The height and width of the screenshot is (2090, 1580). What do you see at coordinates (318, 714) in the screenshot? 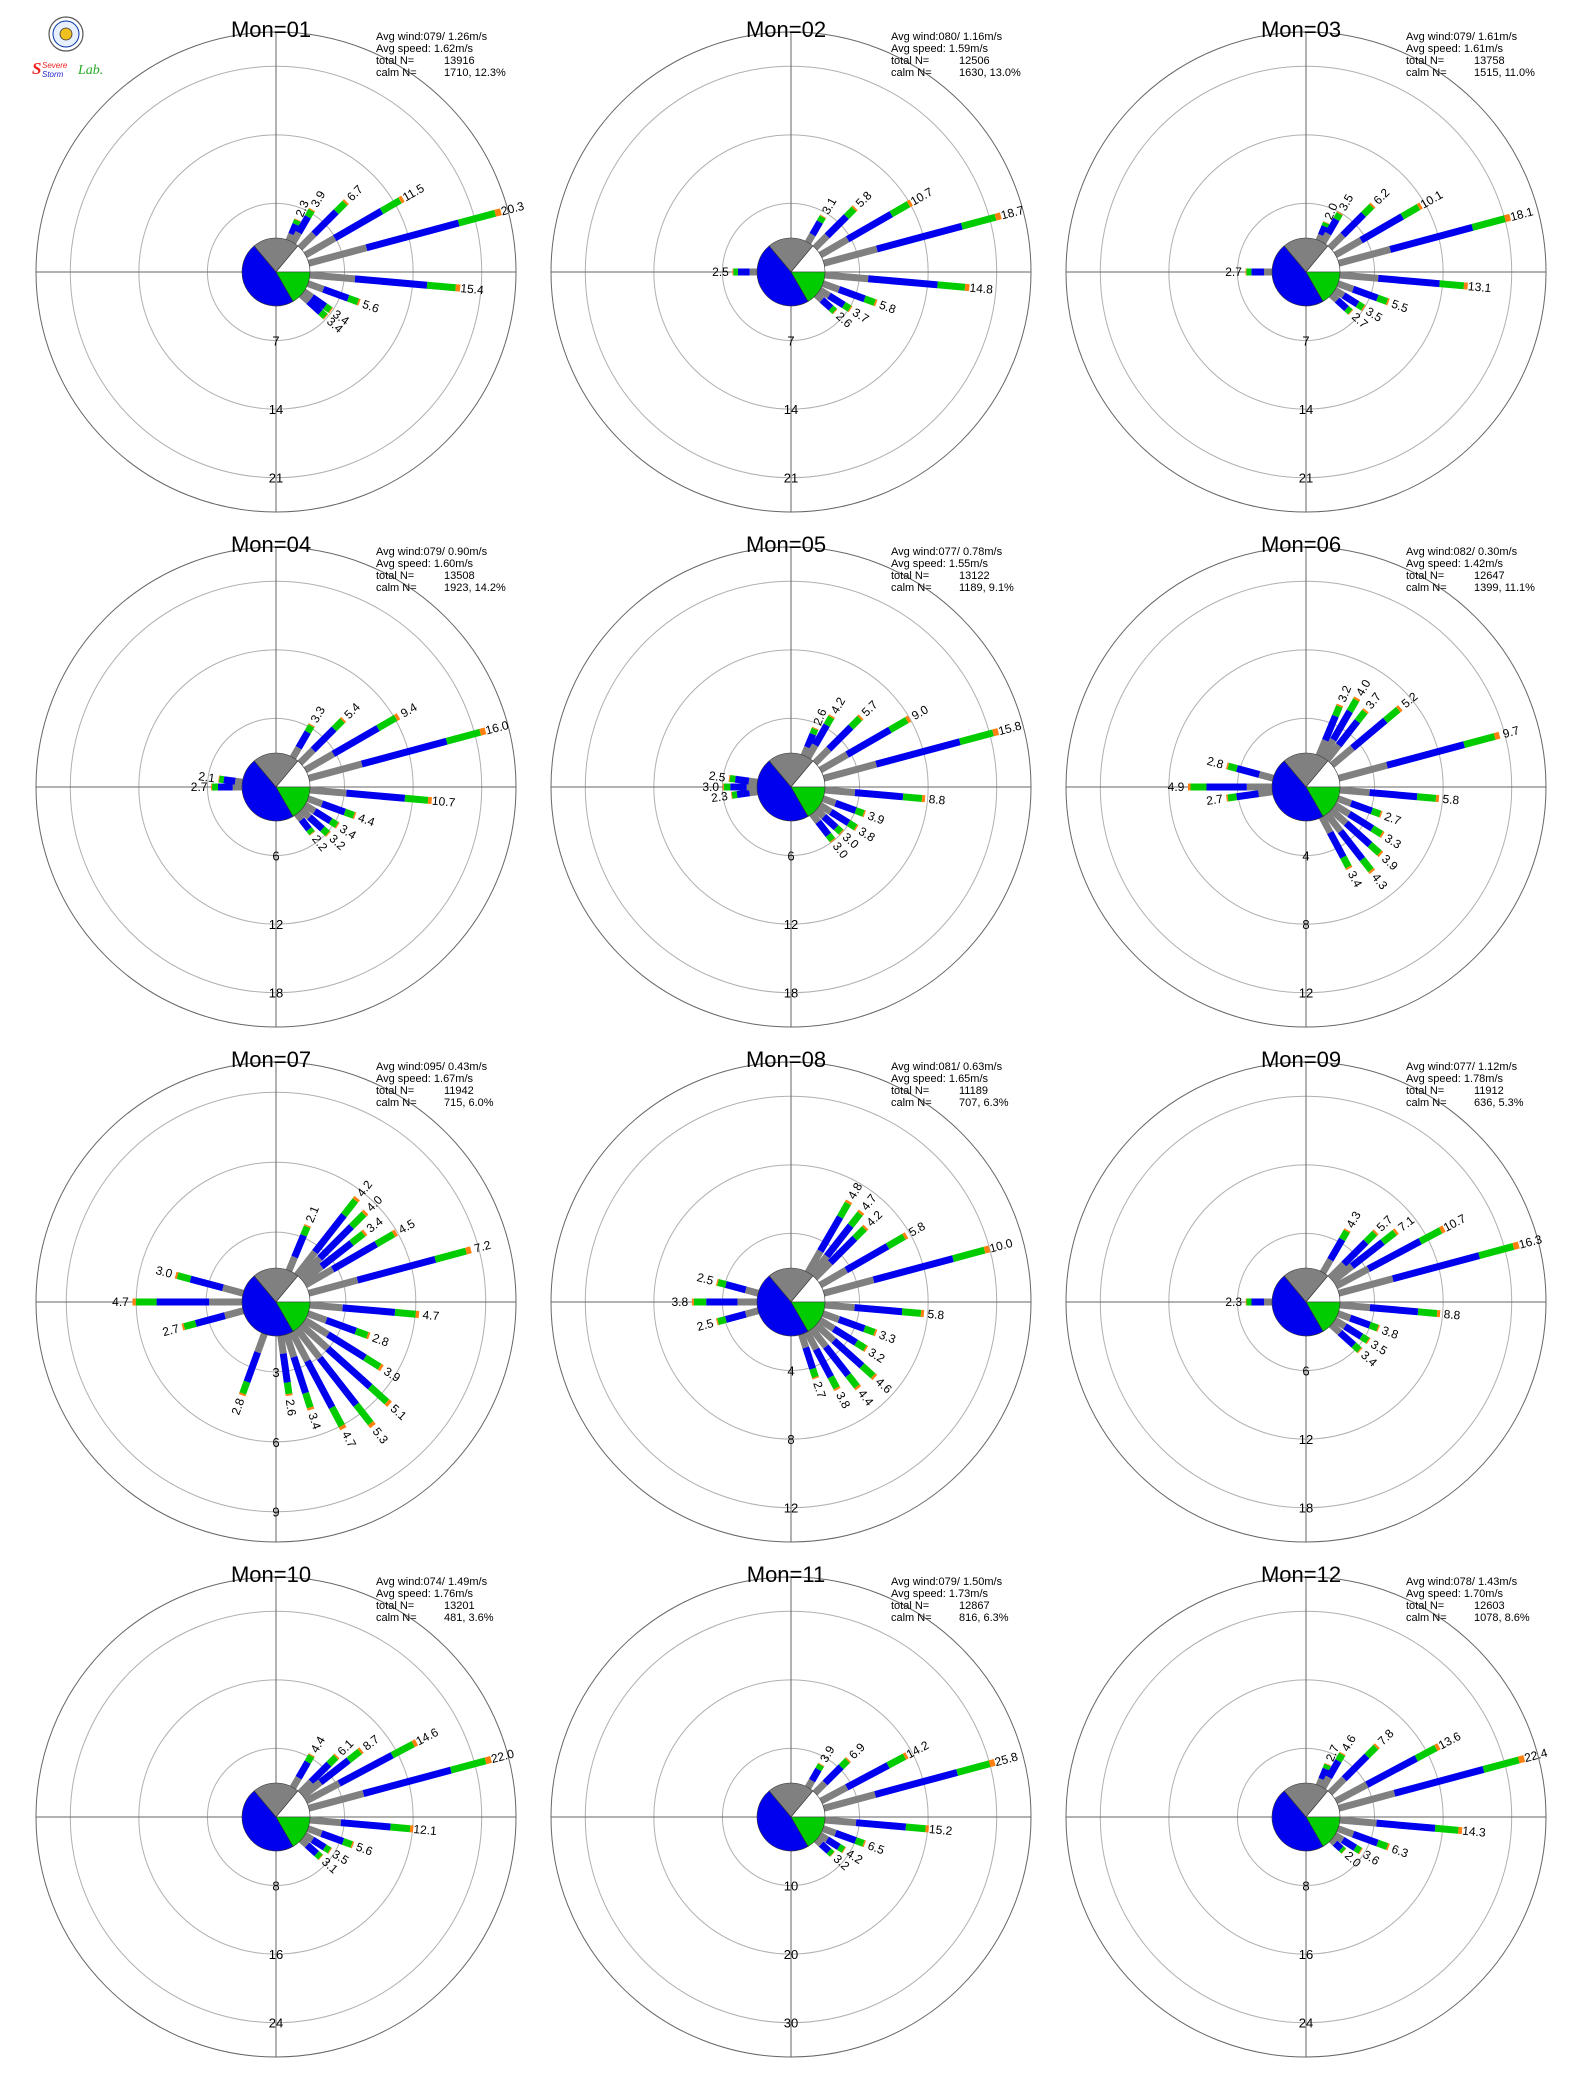
I see `bar-value-label: 3.3` at bounding box center [318, 714].